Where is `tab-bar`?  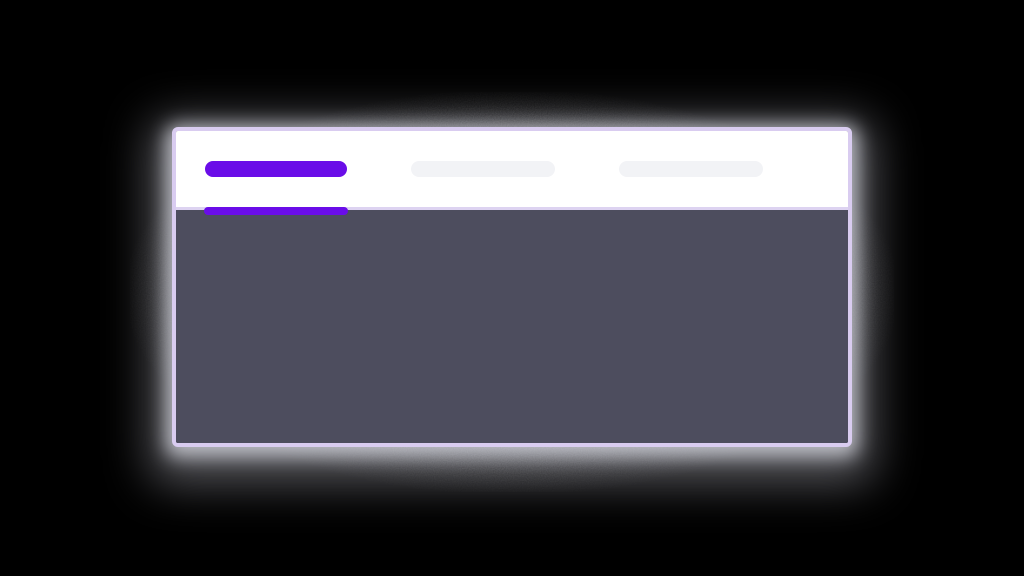
tab-bar is located at coordinates (512, 170).